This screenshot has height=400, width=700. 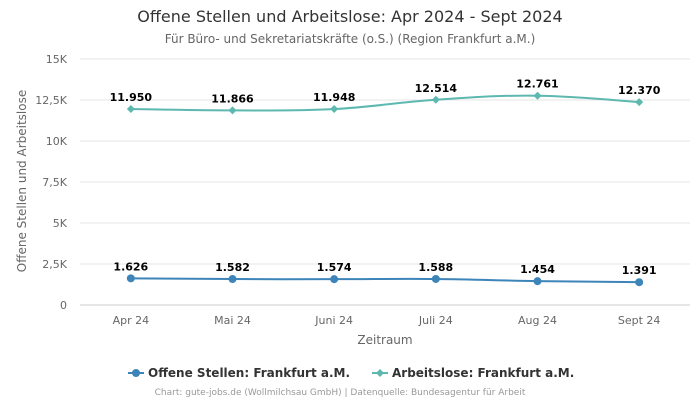 I want to click on series-0-data-label: 1.454, so click(x=537, y=269).